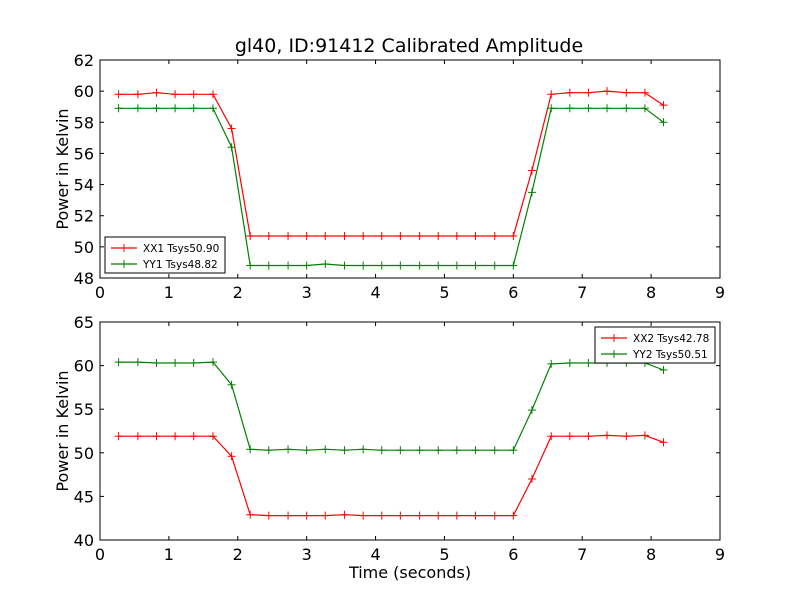 This screenshot has height=600, width=800. What do you see at coordinates (84, 409) in the screenshot?
I see `y-tick-label: 55` at bounding box center [84, 409].